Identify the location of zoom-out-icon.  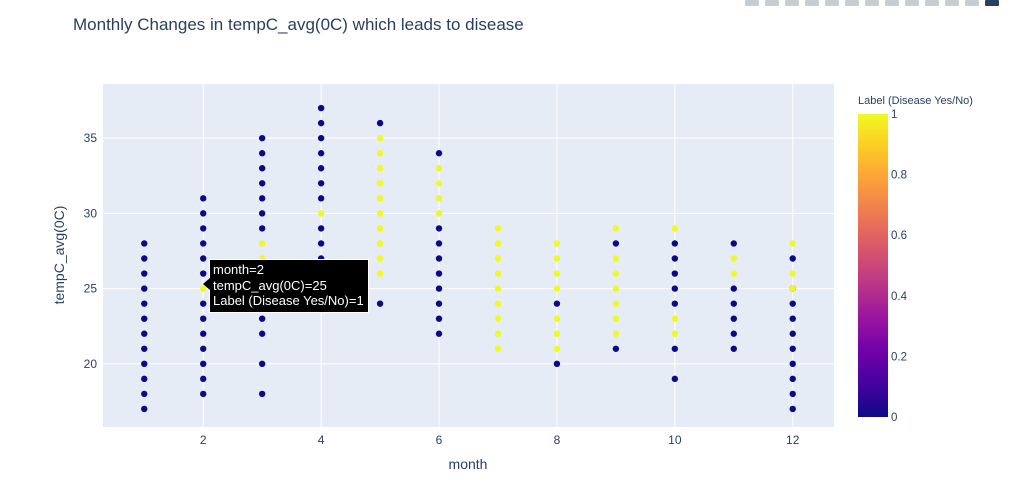
(872, 3).